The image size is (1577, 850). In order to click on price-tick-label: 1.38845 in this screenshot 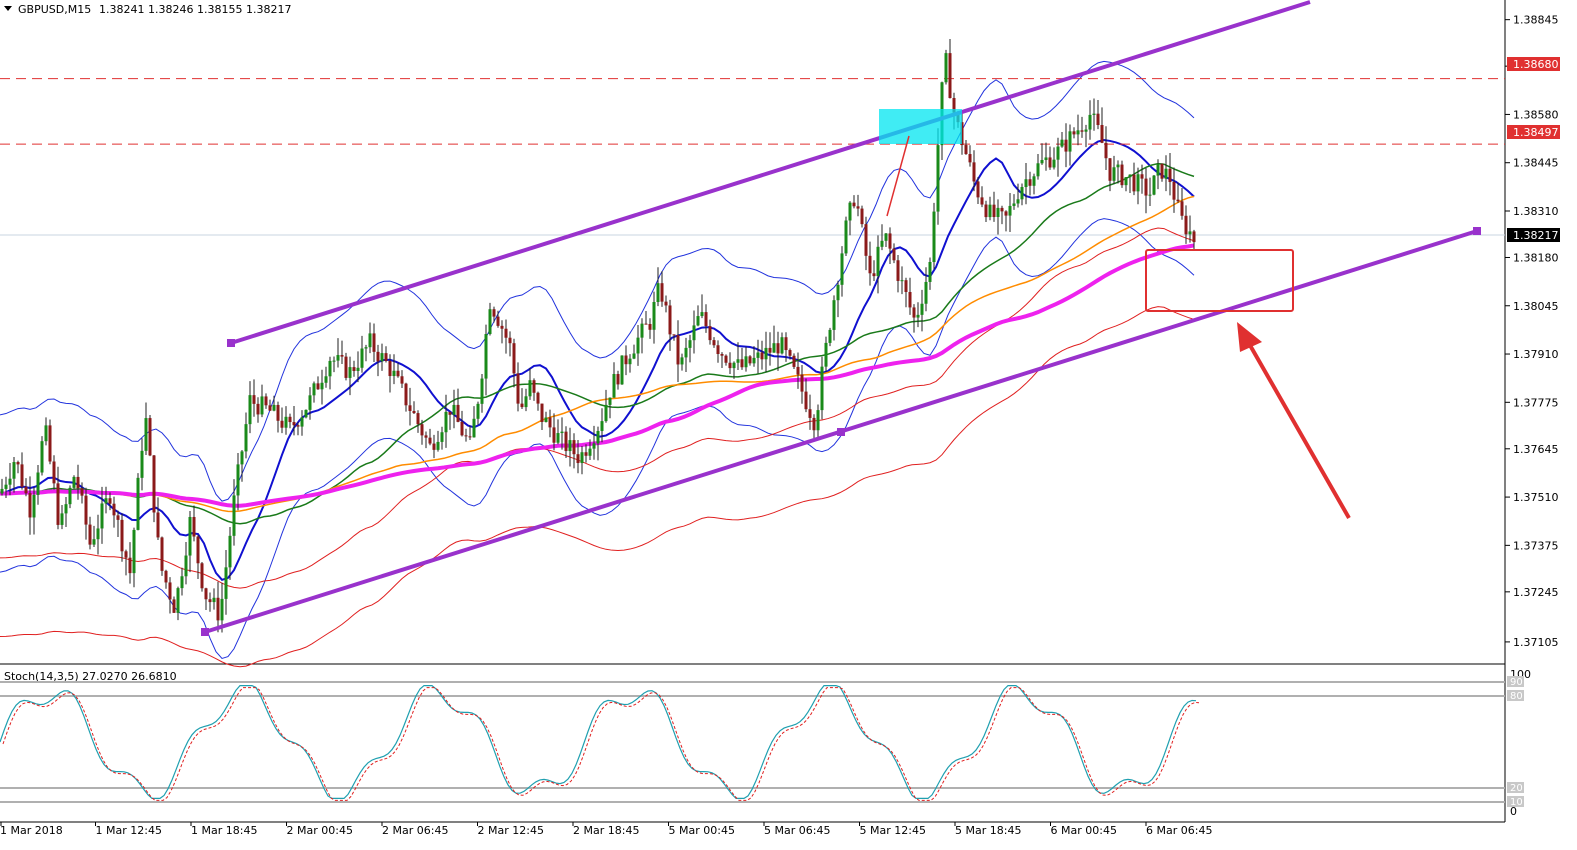, I will do `click(1536, 20)`.